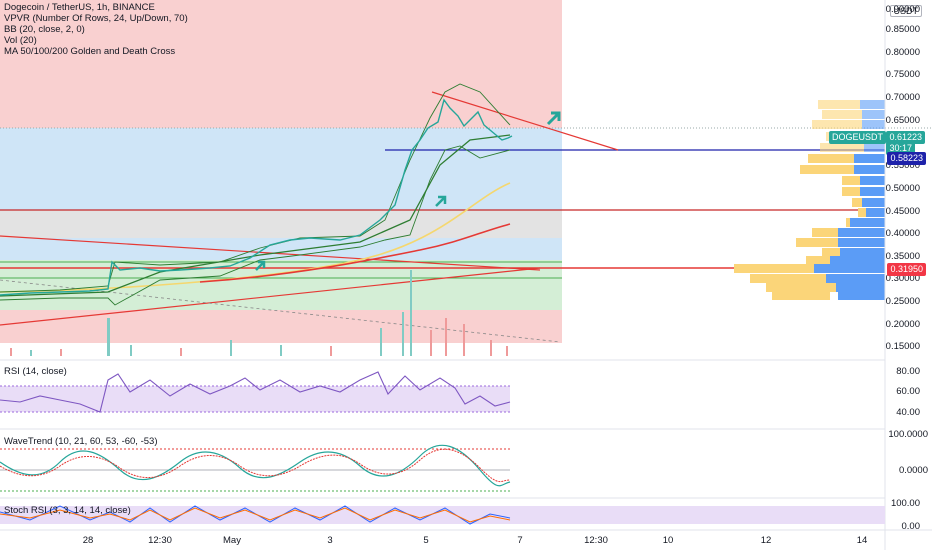  What do you see at coordinates (862, 540) in the screenshot?
I see `time-axis-label: 14` at bounding box center [862, 540].